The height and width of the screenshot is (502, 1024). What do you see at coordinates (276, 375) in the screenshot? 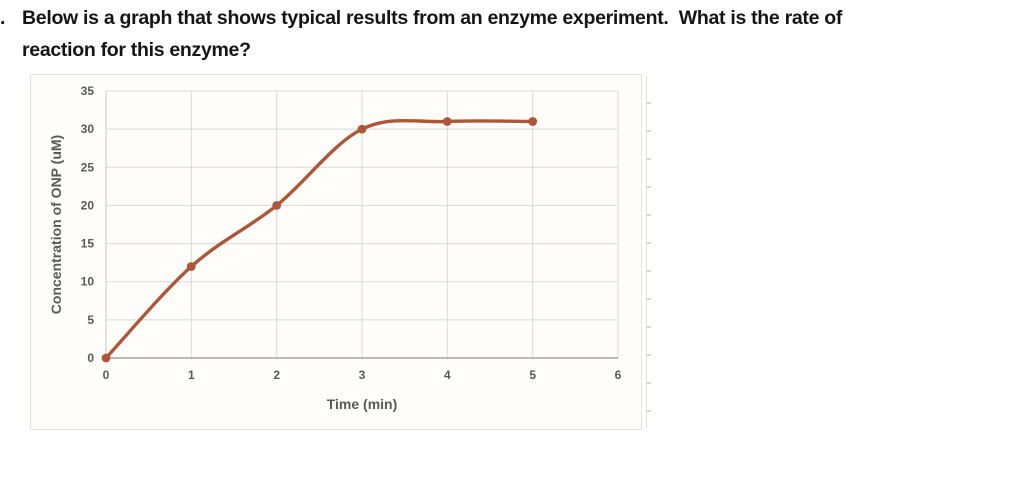
I see `x-tick-label: 2` at bounding box center [276, 375].